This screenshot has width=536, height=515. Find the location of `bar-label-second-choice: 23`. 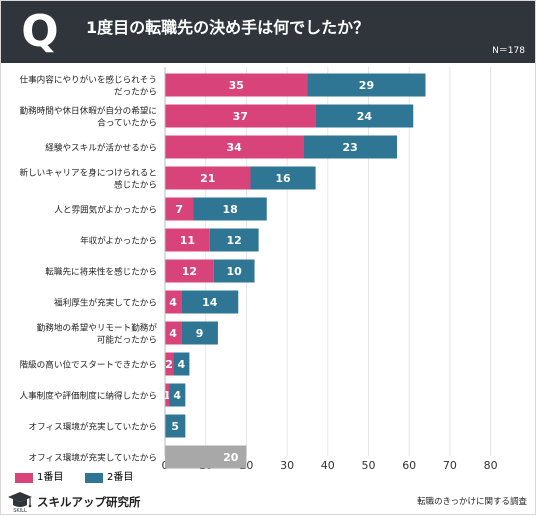

bar-label-second-choice: 23 is located at coordinates (350, 147).